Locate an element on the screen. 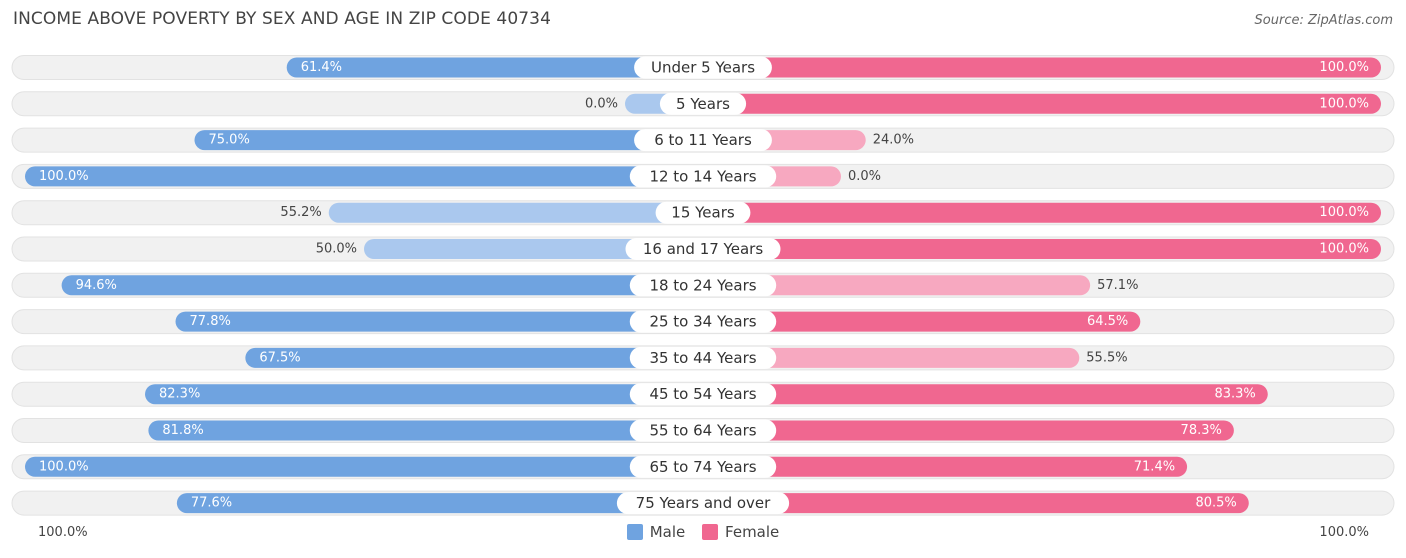  category-label: 35 to 44 Years is located at coordinates (702, 358).